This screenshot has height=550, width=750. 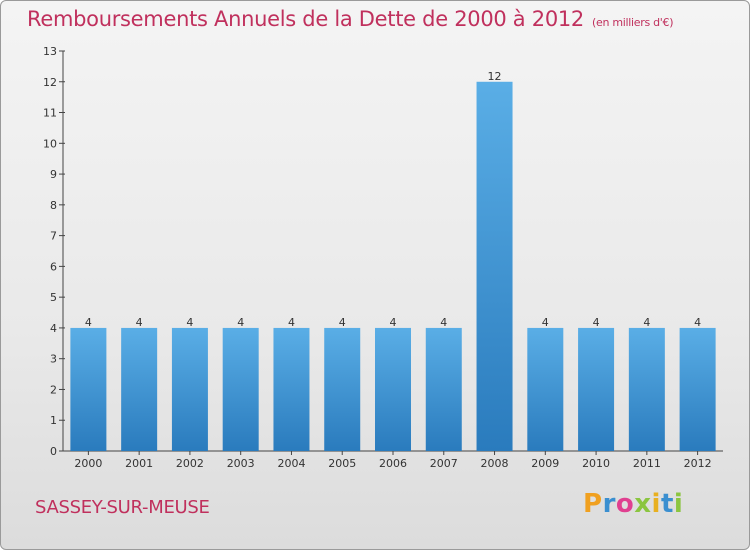 I want to click on logo-letter: o, so click(x=625, y=504).